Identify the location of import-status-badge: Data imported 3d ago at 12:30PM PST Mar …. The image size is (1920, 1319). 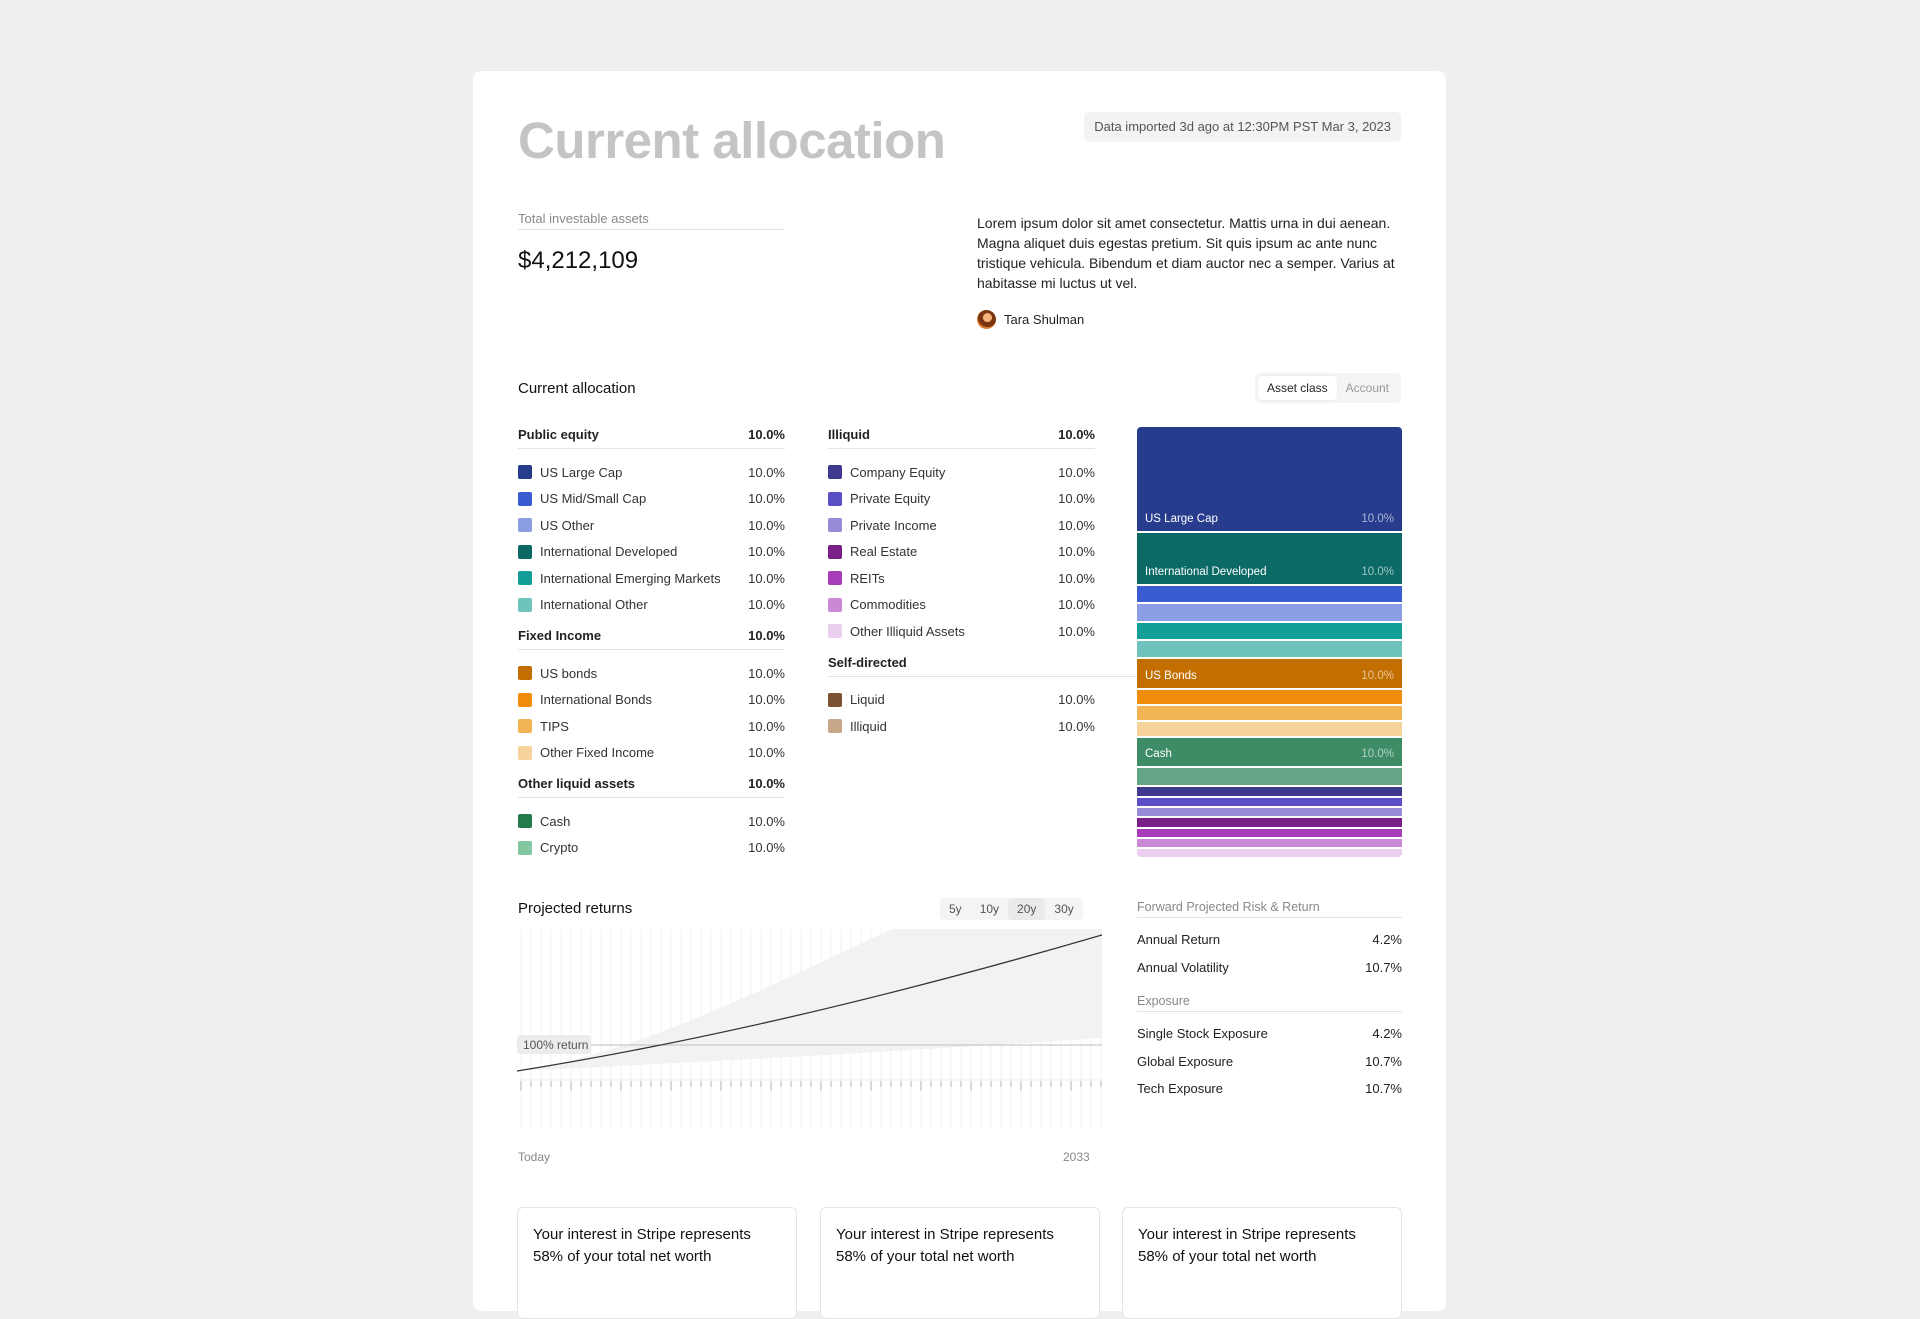
(1242, 127).